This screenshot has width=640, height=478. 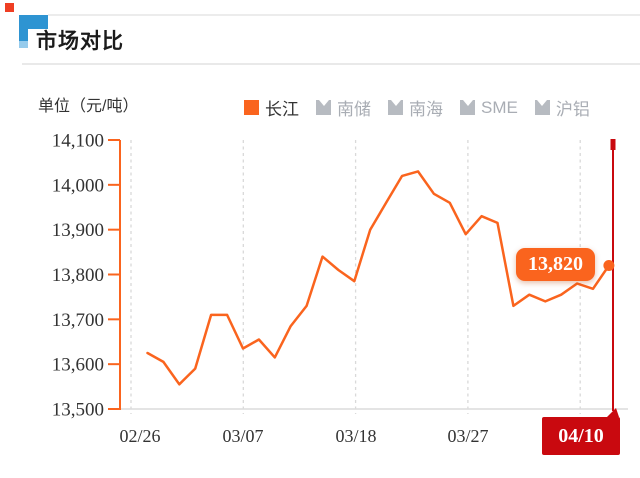 What do you see at coordinates (88, 106) in the screenshot?
I see `unit-label: 单位（元/吨）` at bounding box center [88, 106].